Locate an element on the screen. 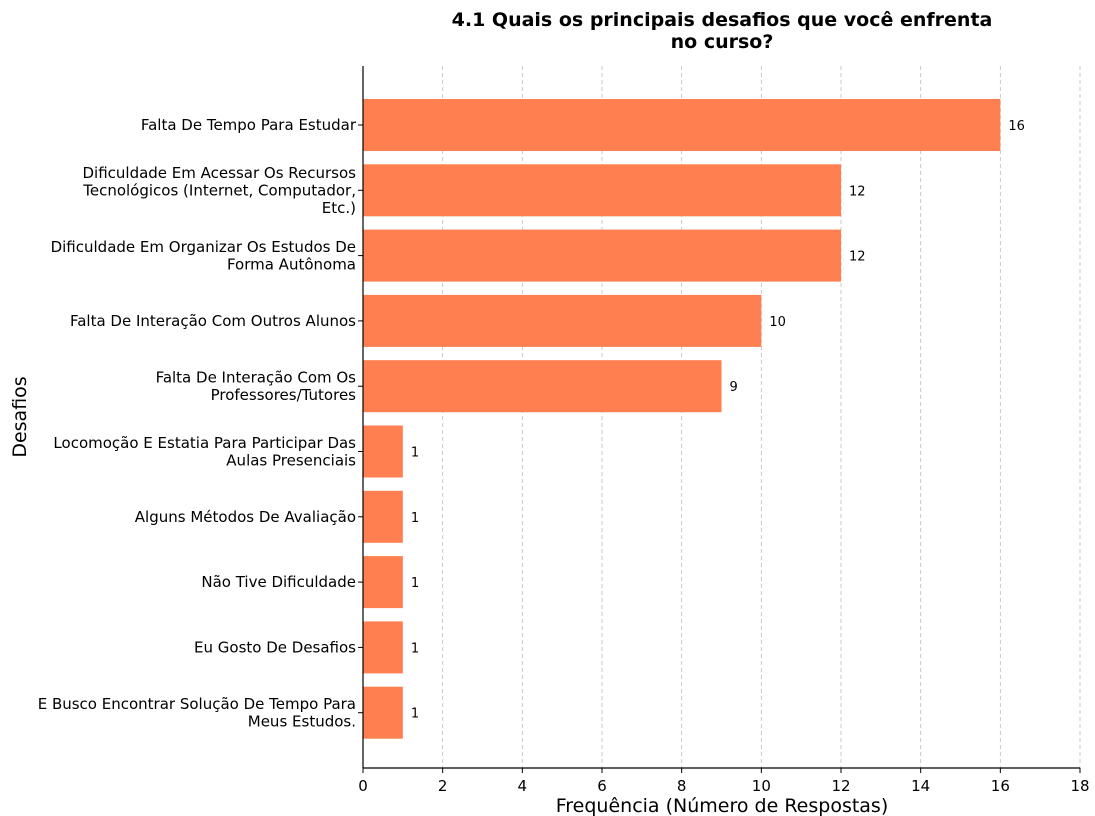  x-tick-label: 16 is located at coordinates (1000, 786).